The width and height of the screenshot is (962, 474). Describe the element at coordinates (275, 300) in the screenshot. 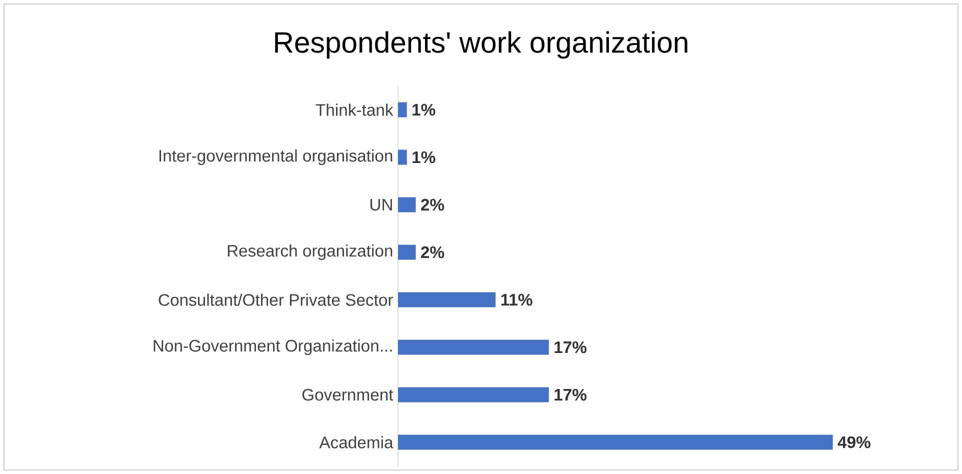

I see `y-tick-label: Consultant/Other Private Sector` at that location.